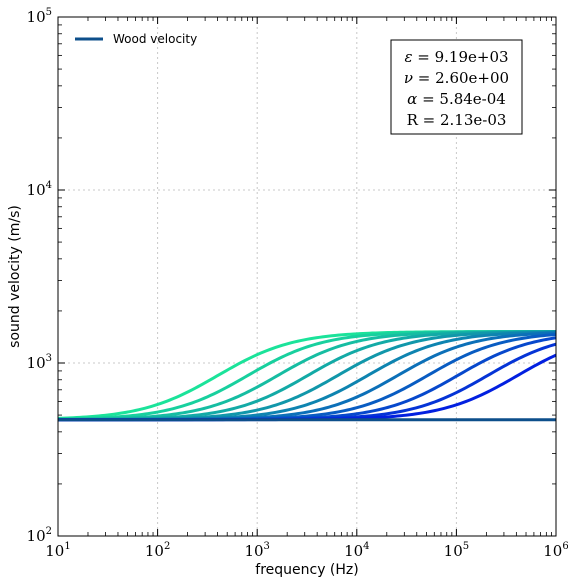  What do you see at coordinates (49, 358) in the screenshot?
I see `y-tick-label-exponent: 3` at bounding box center [49, 358].